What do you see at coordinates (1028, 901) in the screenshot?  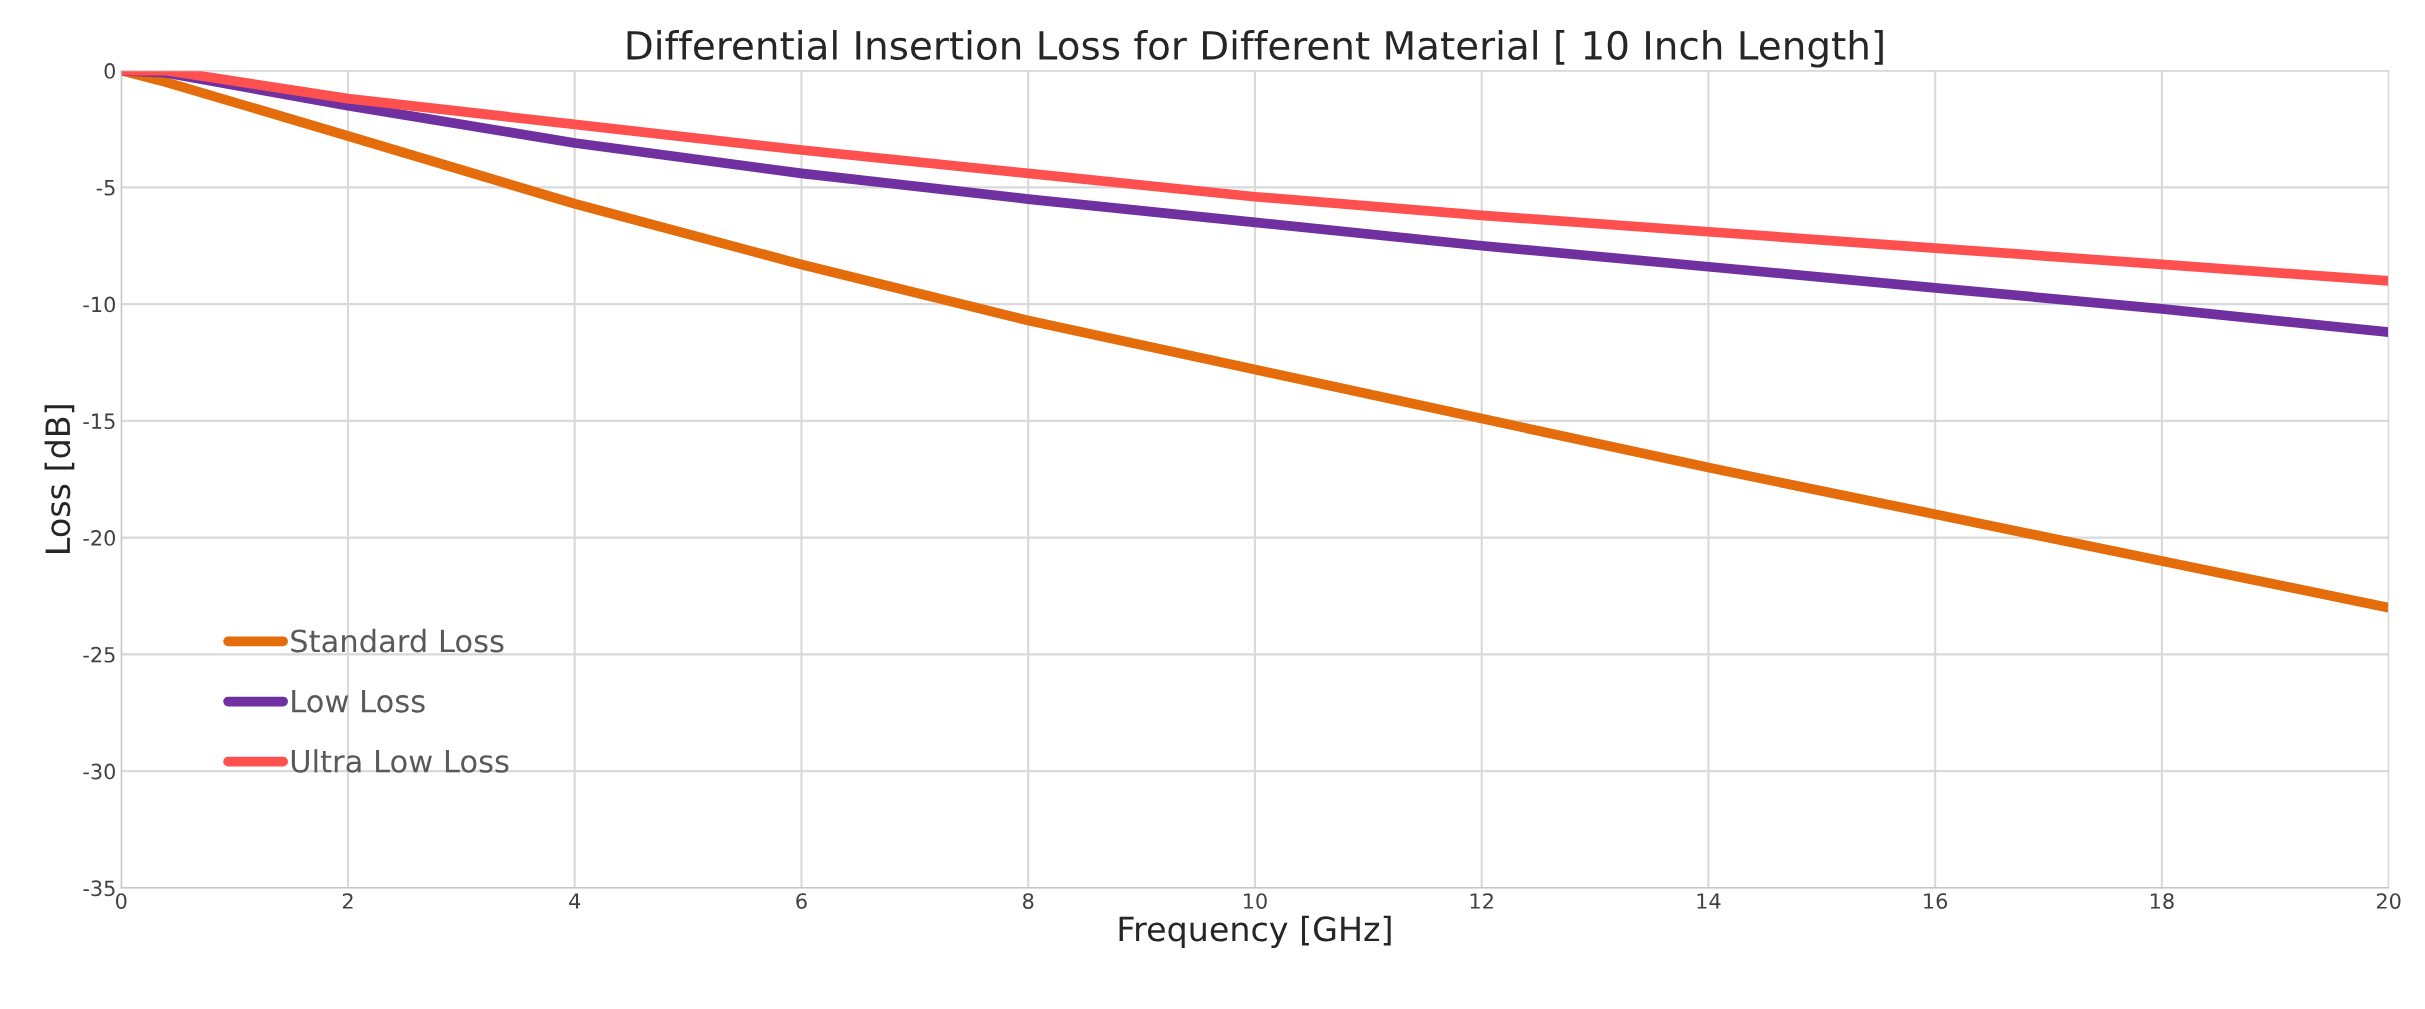 I see `x-tick-label: 8` at bounding box center [1028, 901].